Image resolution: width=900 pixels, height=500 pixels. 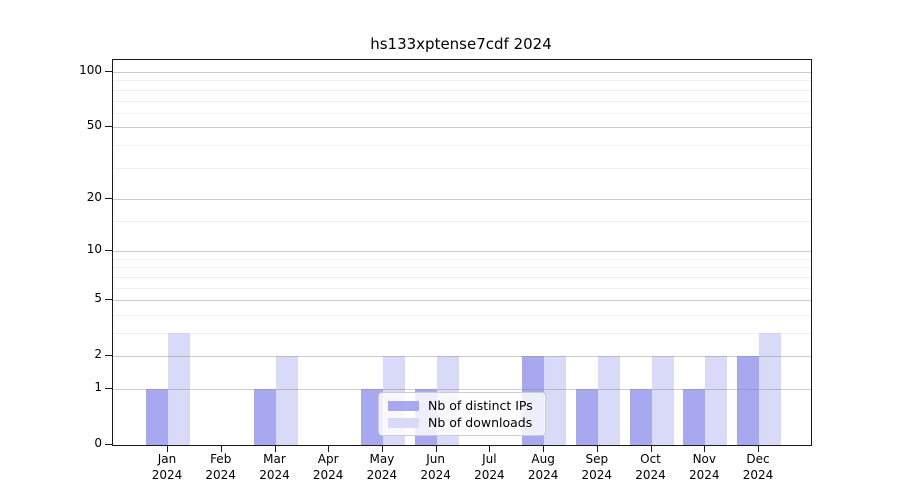 I want to click on y-tick-label: 50, so click(x=94, y=125).